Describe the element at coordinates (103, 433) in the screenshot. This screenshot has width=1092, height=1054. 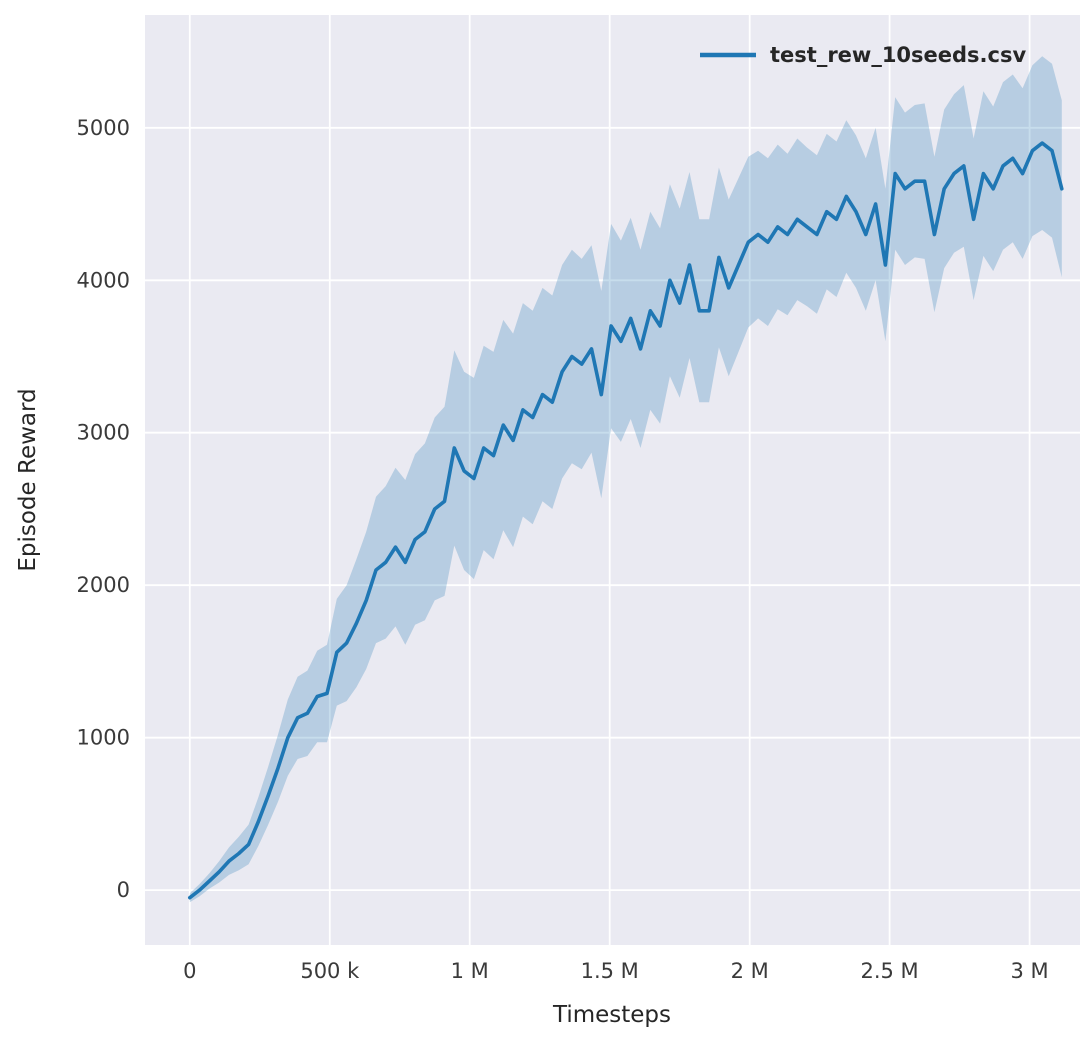
I see `y-tick-label: 3000` at that location.